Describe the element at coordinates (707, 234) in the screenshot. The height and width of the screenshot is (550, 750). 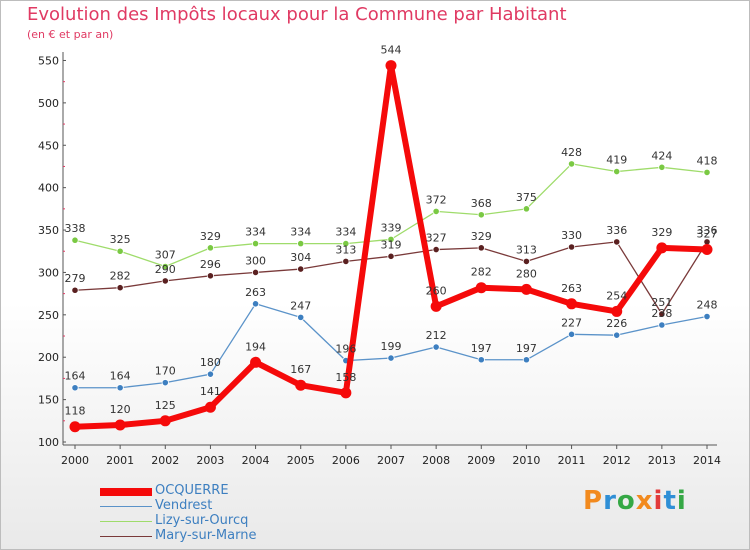
I see `data-label-ocquerre: 327` at that location.